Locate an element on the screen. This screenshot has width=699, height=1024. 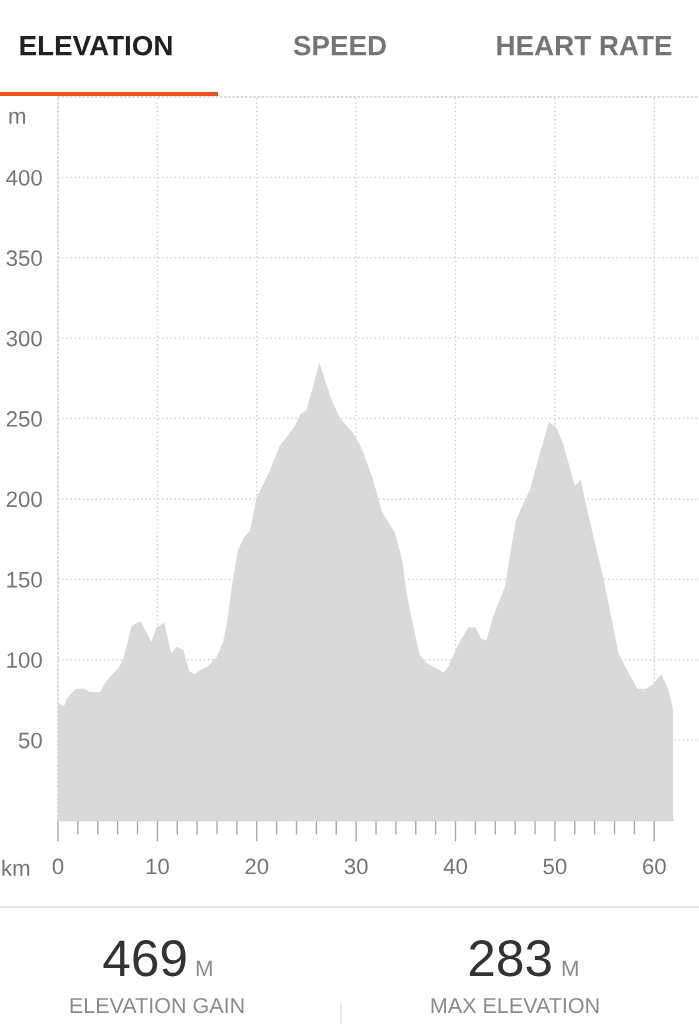
x-tick-label: 10 is located at coordinates (157, 866).